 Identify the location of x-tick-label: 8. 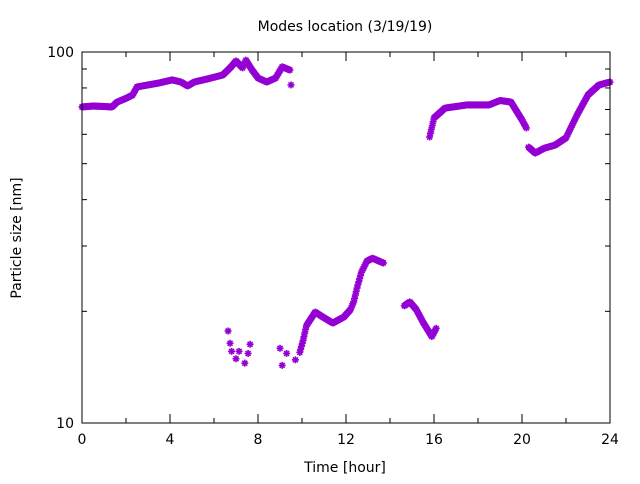
(258, 440).